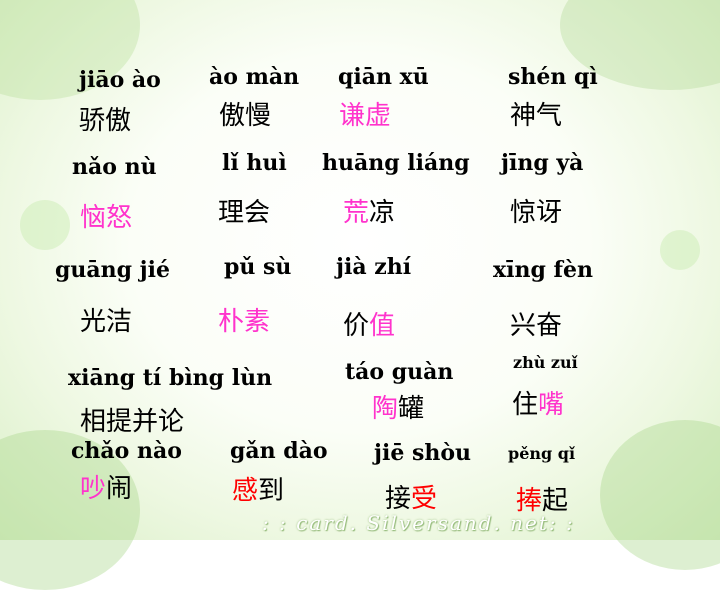 This screenshot has width=720, height=590. I want to click on hanzi-char: 捧, so click(529, 501).